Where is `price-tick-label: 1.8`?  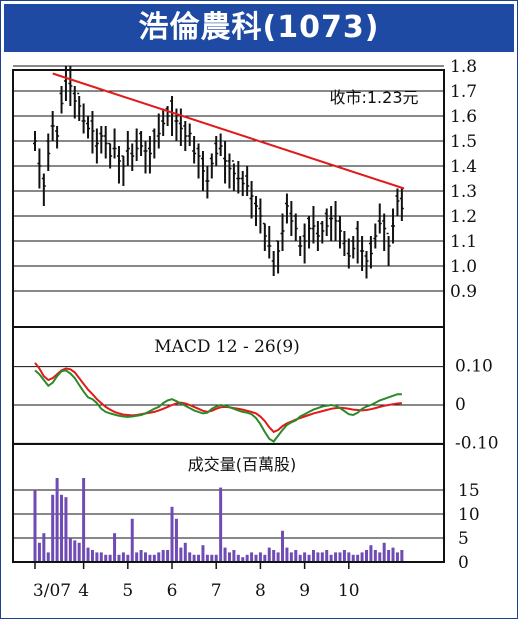 price-tick-label: 1.8 is located at coordinates (463, 67).